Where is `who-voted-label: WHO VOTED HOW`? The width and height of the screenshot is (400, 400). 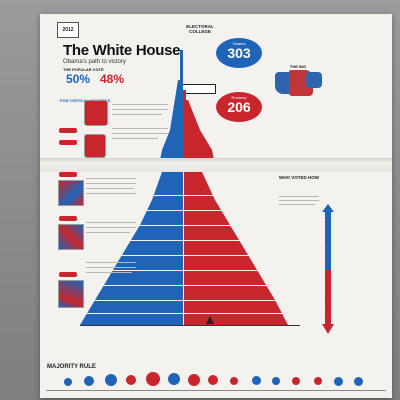 who-voted-label: WHO VOTED HOW is located at coordinates (299, 177).